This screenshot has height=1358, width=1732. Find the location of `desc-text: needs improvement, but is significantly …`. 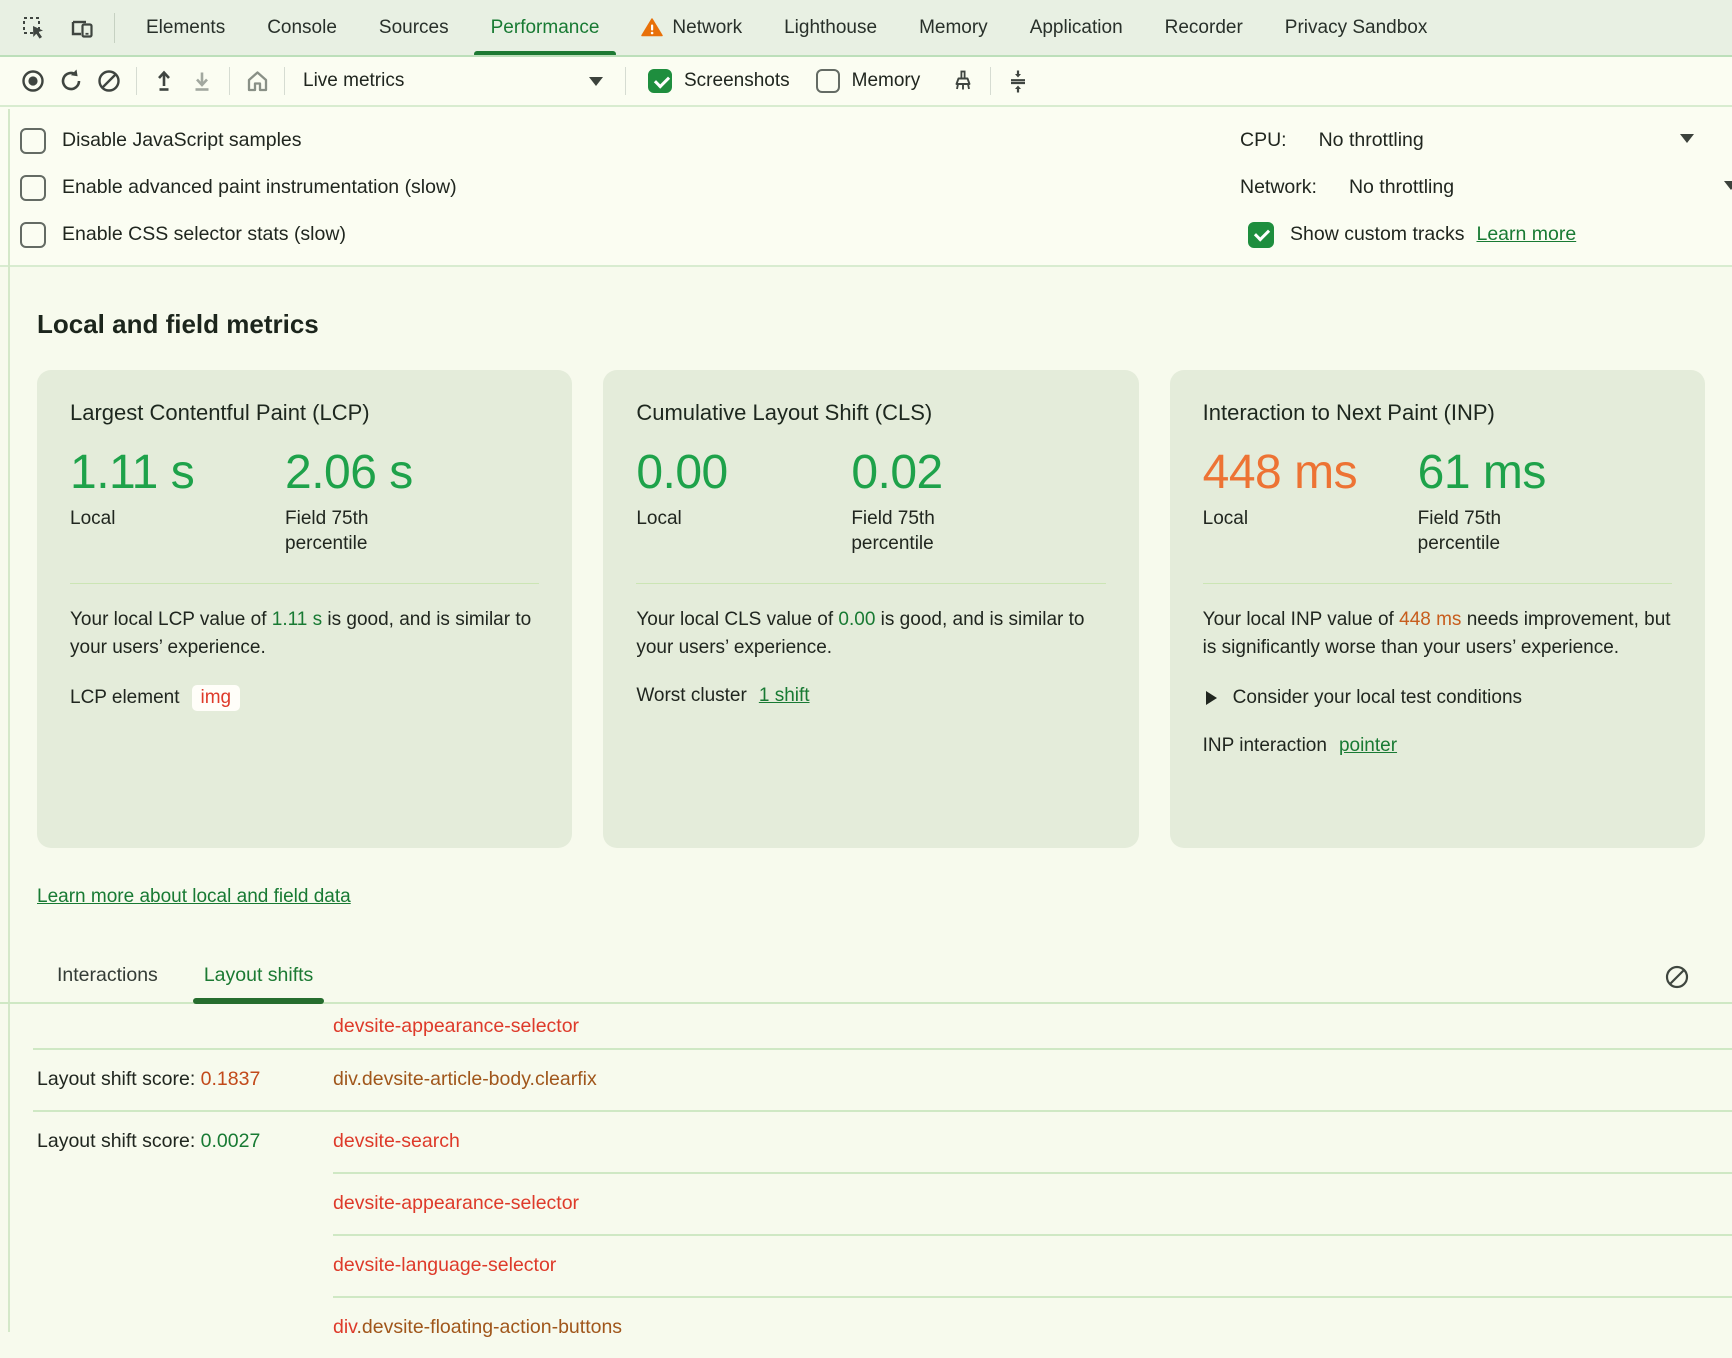

desc-text: needs improvement, but is significantly … is located at coordinates (1436, 633).